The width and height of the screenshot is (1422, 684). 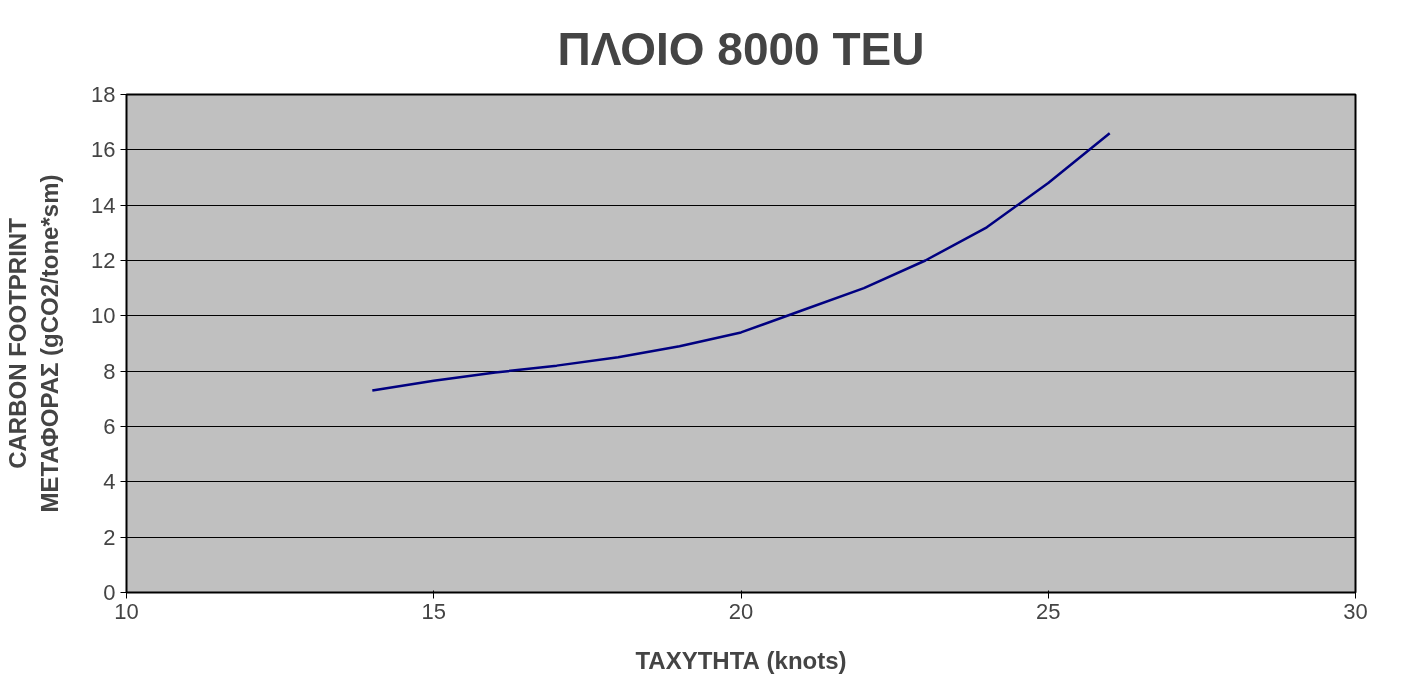 What do you see at coordinates (103, 150) in the screenshot?
I see `y-tick-label: 16` at bounding box center [103, 150].